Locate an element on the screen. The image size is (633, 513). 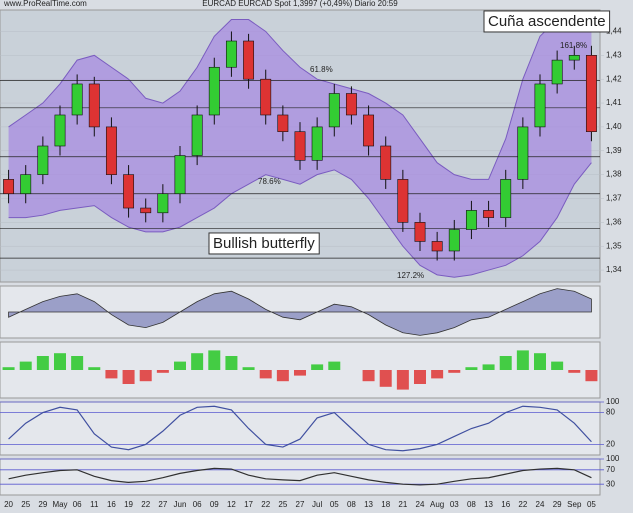
line is located at coordinates (300, 476).